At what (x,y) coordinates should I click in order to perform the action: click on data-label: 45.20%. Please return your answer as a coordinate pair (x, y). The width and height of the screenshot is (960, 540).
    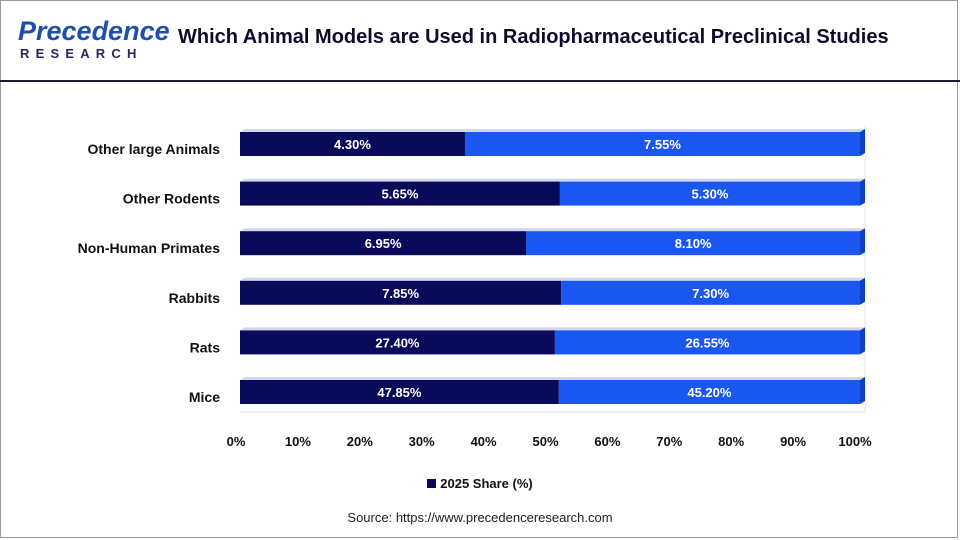
    Looking at the image, I should click on (709, 392).